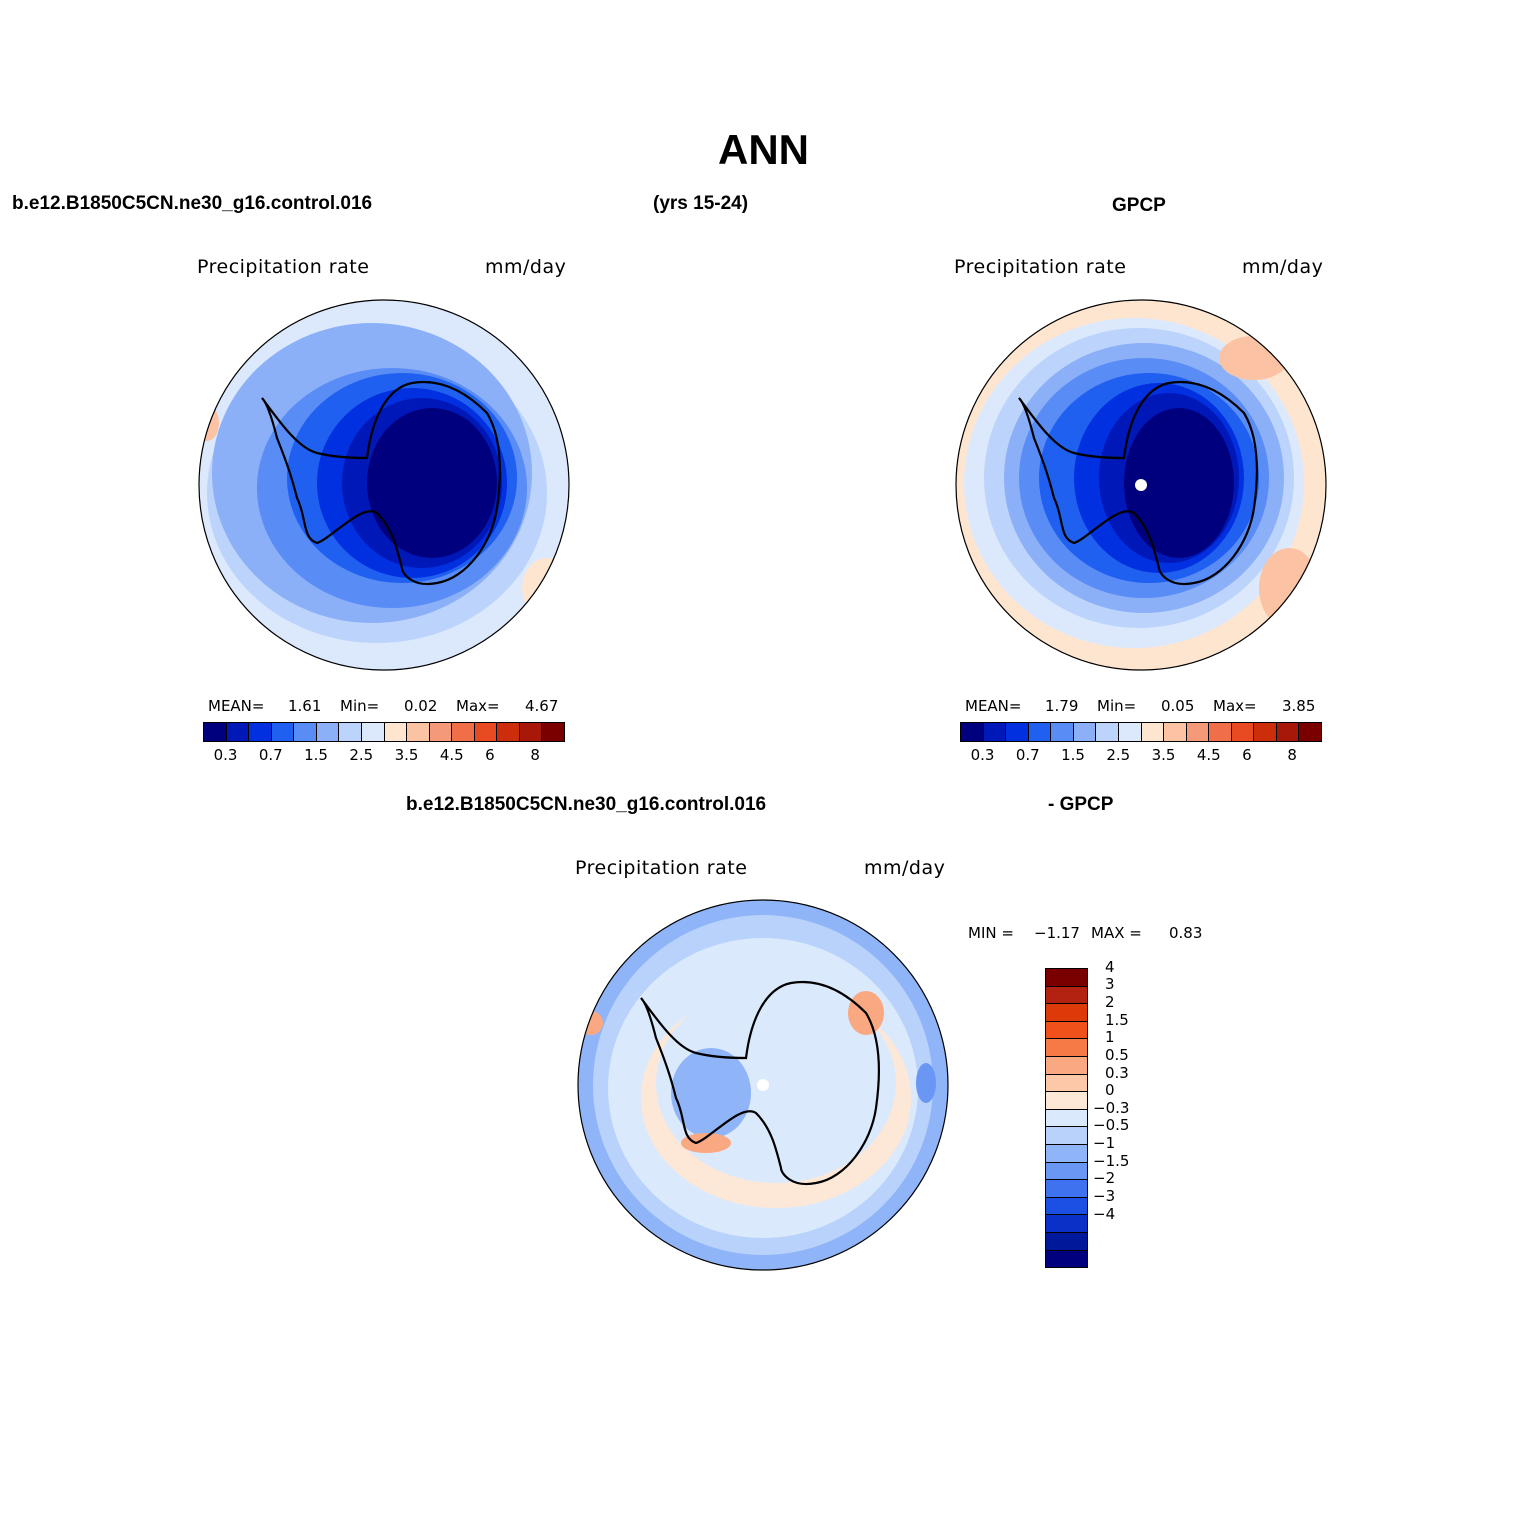 This screenshot has height=1525, width=1525. I want to click on panel1-max-label: Max=, so click(478, 706).